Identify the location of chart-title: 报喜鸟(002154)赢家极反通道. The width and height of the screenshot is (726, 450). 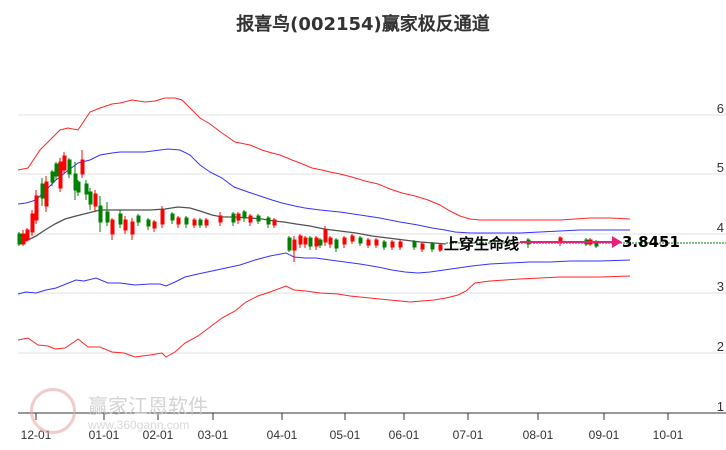
(363, 24).